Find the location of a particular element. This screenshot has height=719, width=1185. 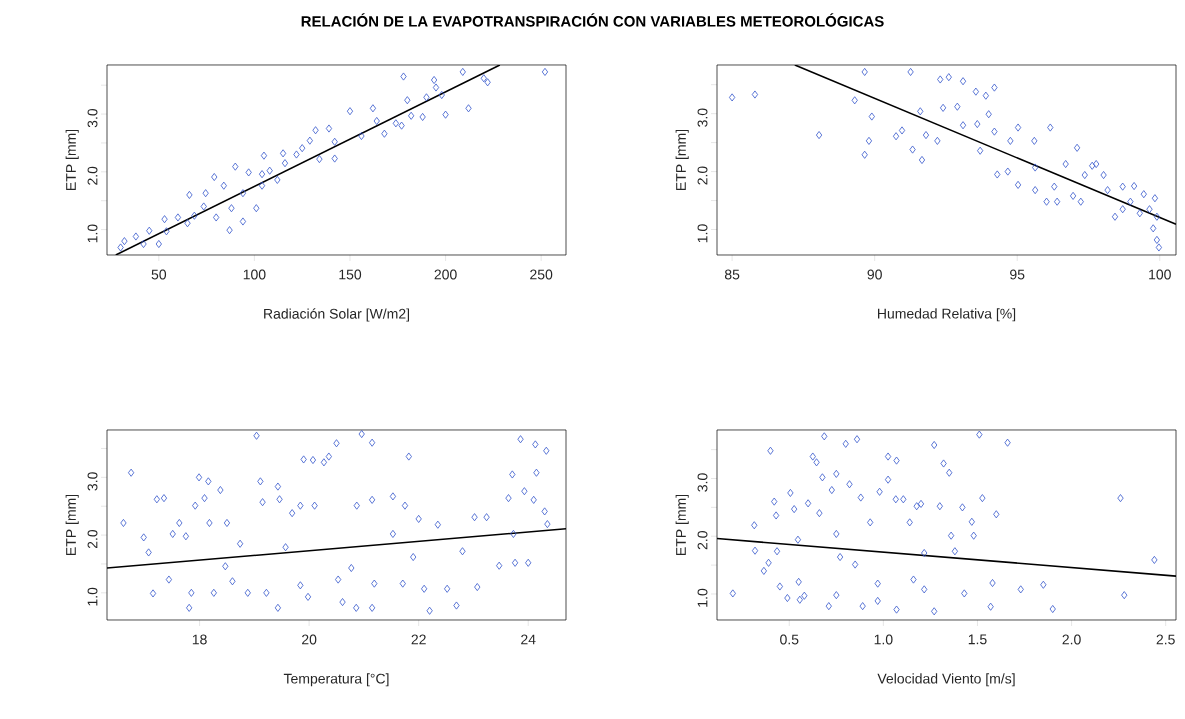

x-tick-label: 200 is located at coordinates (445, 274).